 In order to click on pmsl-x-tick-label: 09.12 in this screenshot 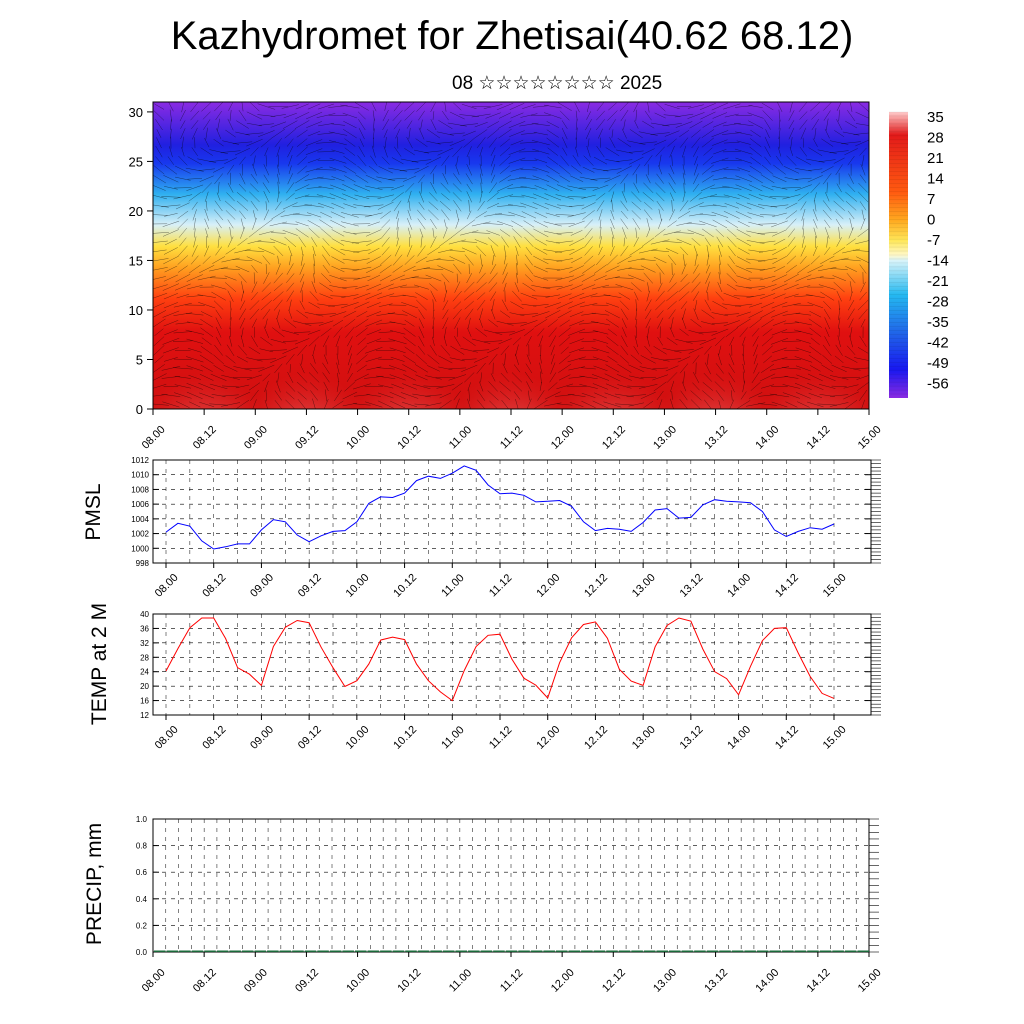, I will do `click(310, 586)`.